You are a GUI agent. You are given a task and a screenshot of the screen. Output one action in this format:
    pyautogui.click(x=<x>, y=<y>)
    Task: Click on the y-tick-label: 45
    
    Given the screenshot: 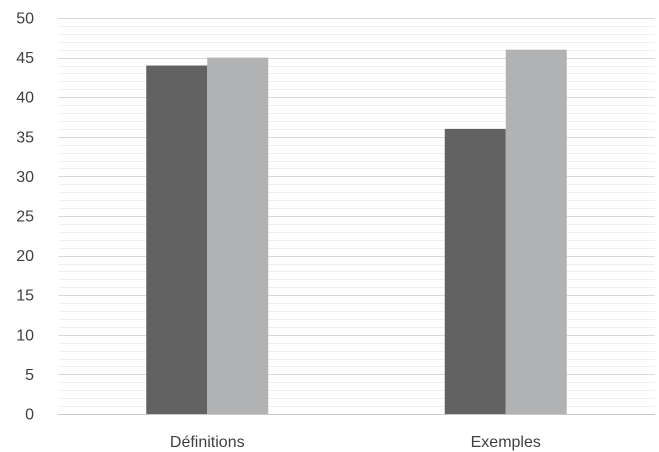 What is the action you would take?
    pyautogui.click(x=25, y=58)
    